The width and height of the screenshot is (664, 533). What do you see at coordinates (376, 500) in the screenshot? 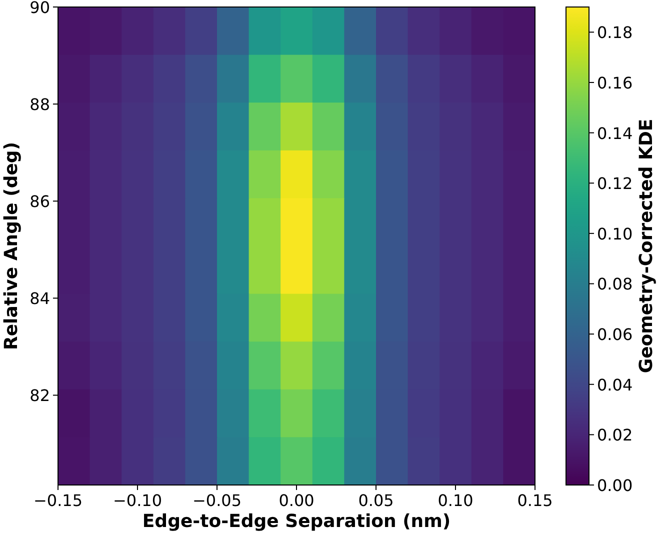
I see `x-tick-label: 0.05` at bounding box center [376, 500].